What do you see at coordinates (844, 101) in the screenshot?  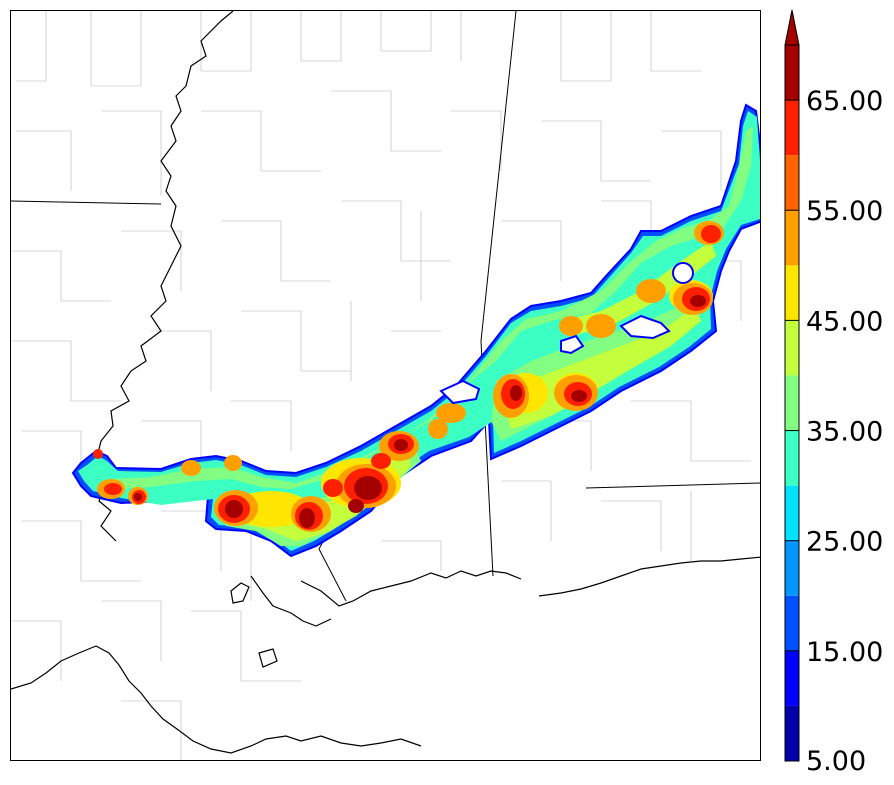 I see `colorbar-tick-label: 65.00` at bounding box center [844, 101].